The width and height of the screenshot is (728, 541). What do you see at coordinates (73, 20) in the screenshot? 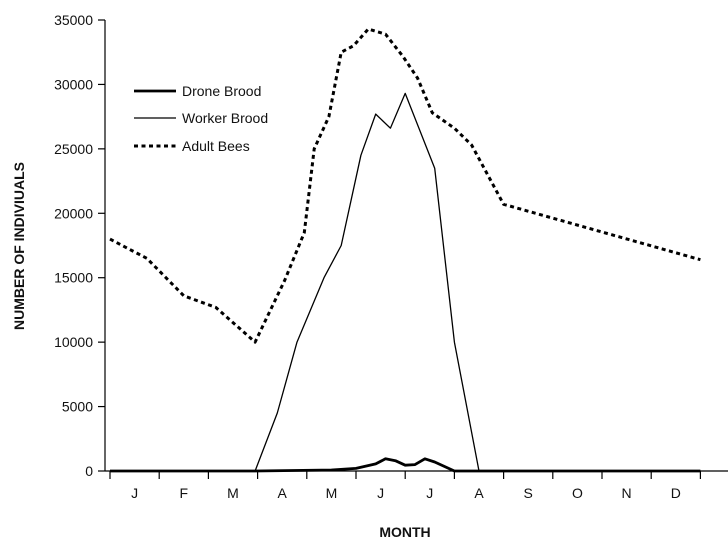
I see `y-tick-label: 35000` at bounding box center [73, 20].